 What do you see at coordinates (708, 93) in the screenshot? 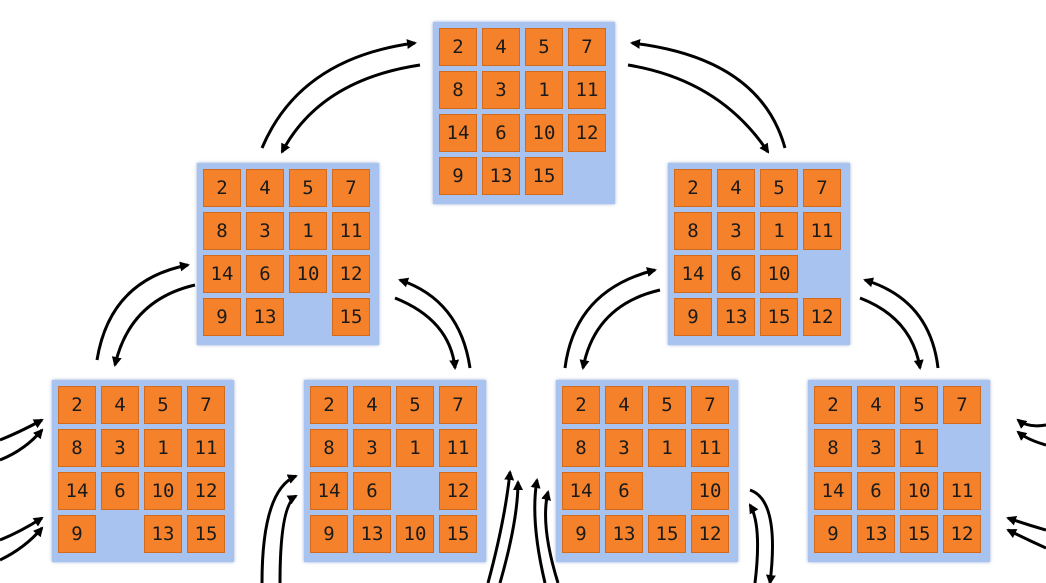
I see `arrow-right-to-root` at bounding box center [708, 93].